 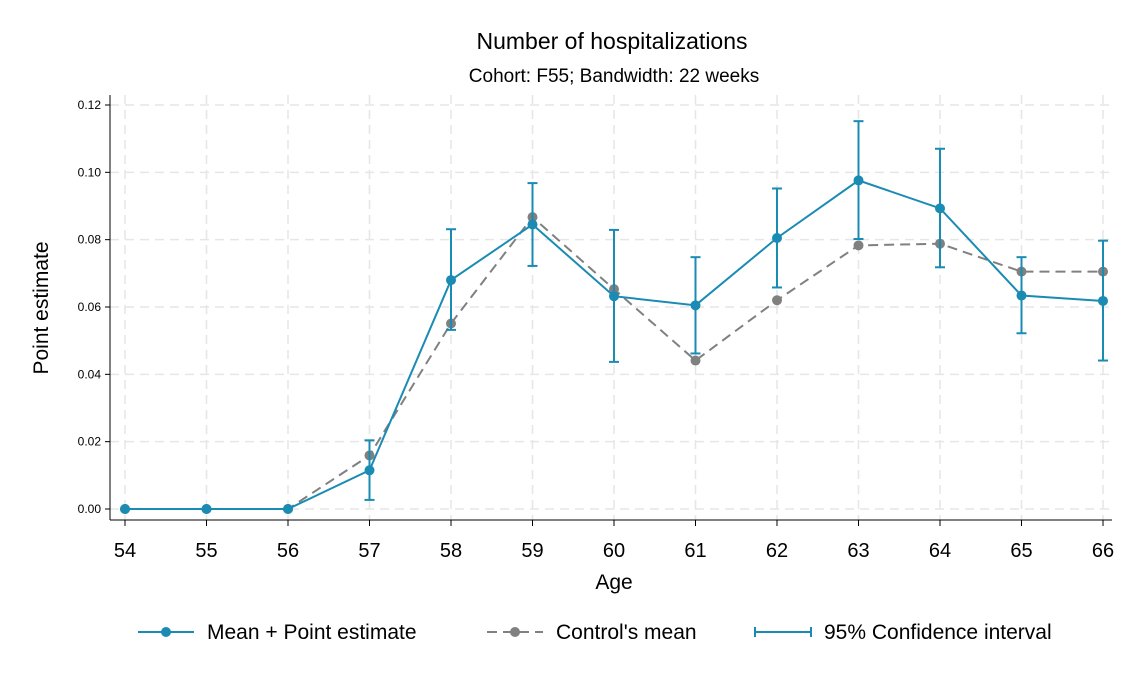 What do you see at coordinates (90, 240) in the screenshot?
I see `y-tick-label: 0.08` at bounding box center [90, 240].